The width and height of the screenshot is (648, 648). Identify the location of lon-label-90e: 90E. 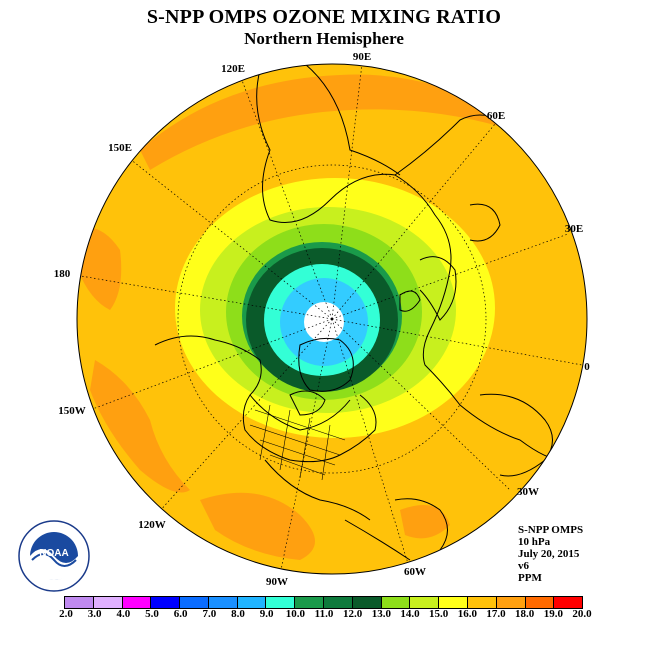
(362, 57).